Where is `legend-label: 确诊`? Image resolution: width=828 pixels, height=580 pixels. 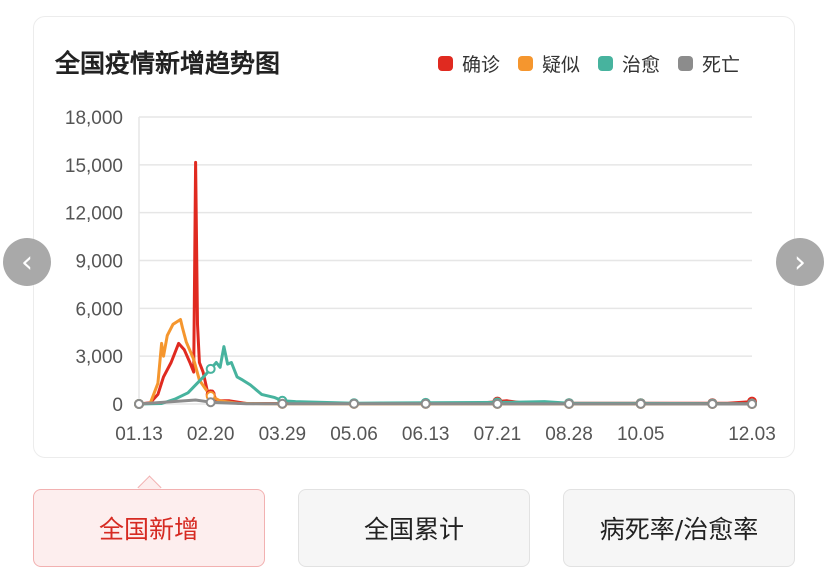
legend-label: 确诊 is located at coordinates (481, 65).